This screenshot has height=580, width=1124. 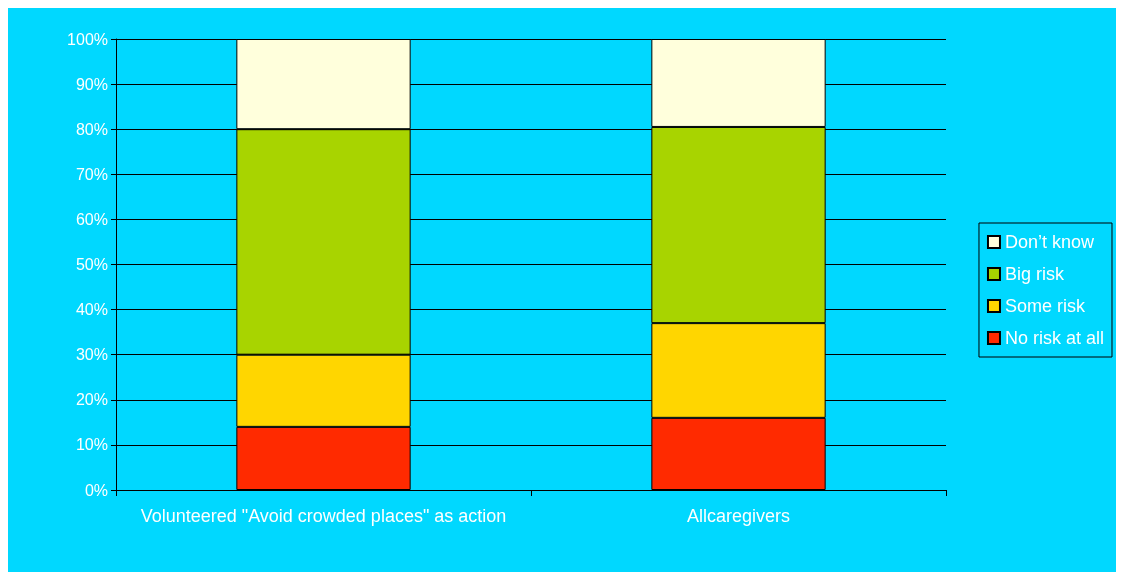 What do you see at coordinates (1054, 338) in the screenshot?
I see `legend-label: No risk at all` at bounding box center [1054, 338].